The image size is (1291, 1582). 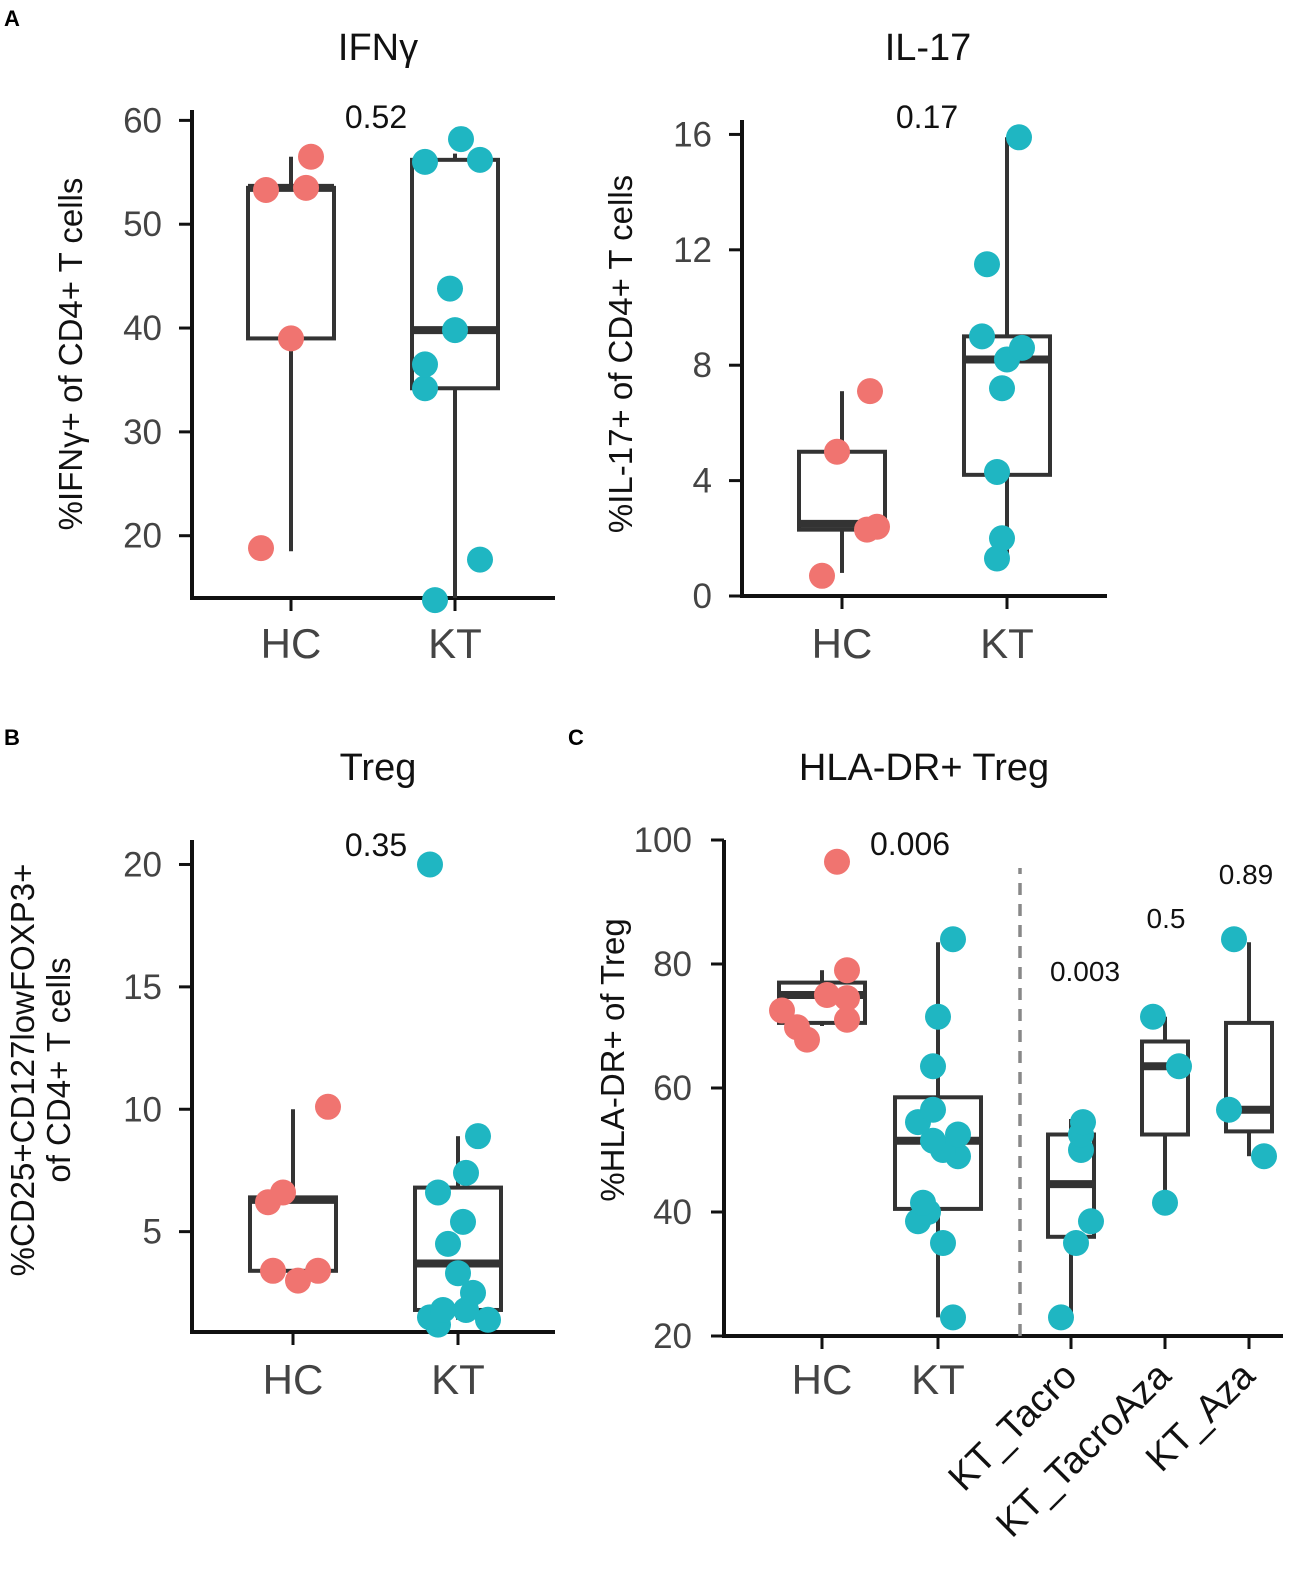 What do you see at coordinates (927, 117) in the screenshot?
I see `p-value-label: 0.17` at bounding box center [927, 117].